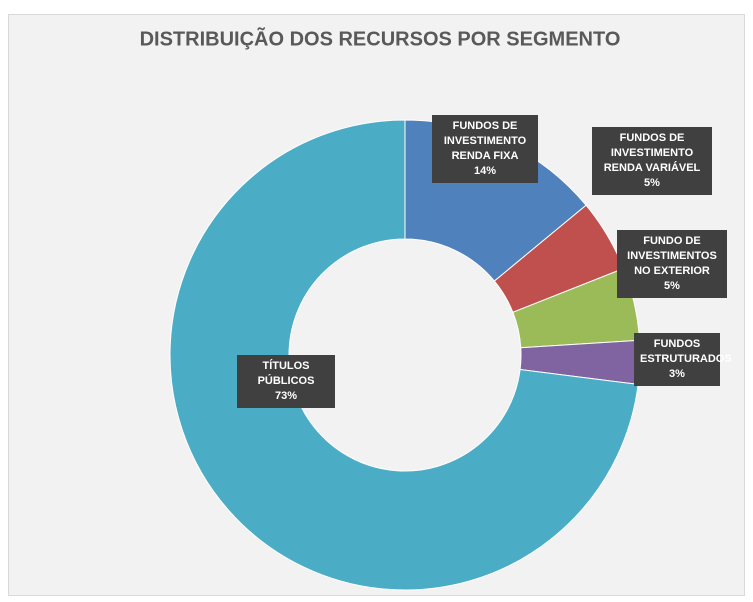 This screenshot has width=753, height=602. I want to click on data-label: FUNDOS ESTRUTURADOS 3%, so click(683, 359).